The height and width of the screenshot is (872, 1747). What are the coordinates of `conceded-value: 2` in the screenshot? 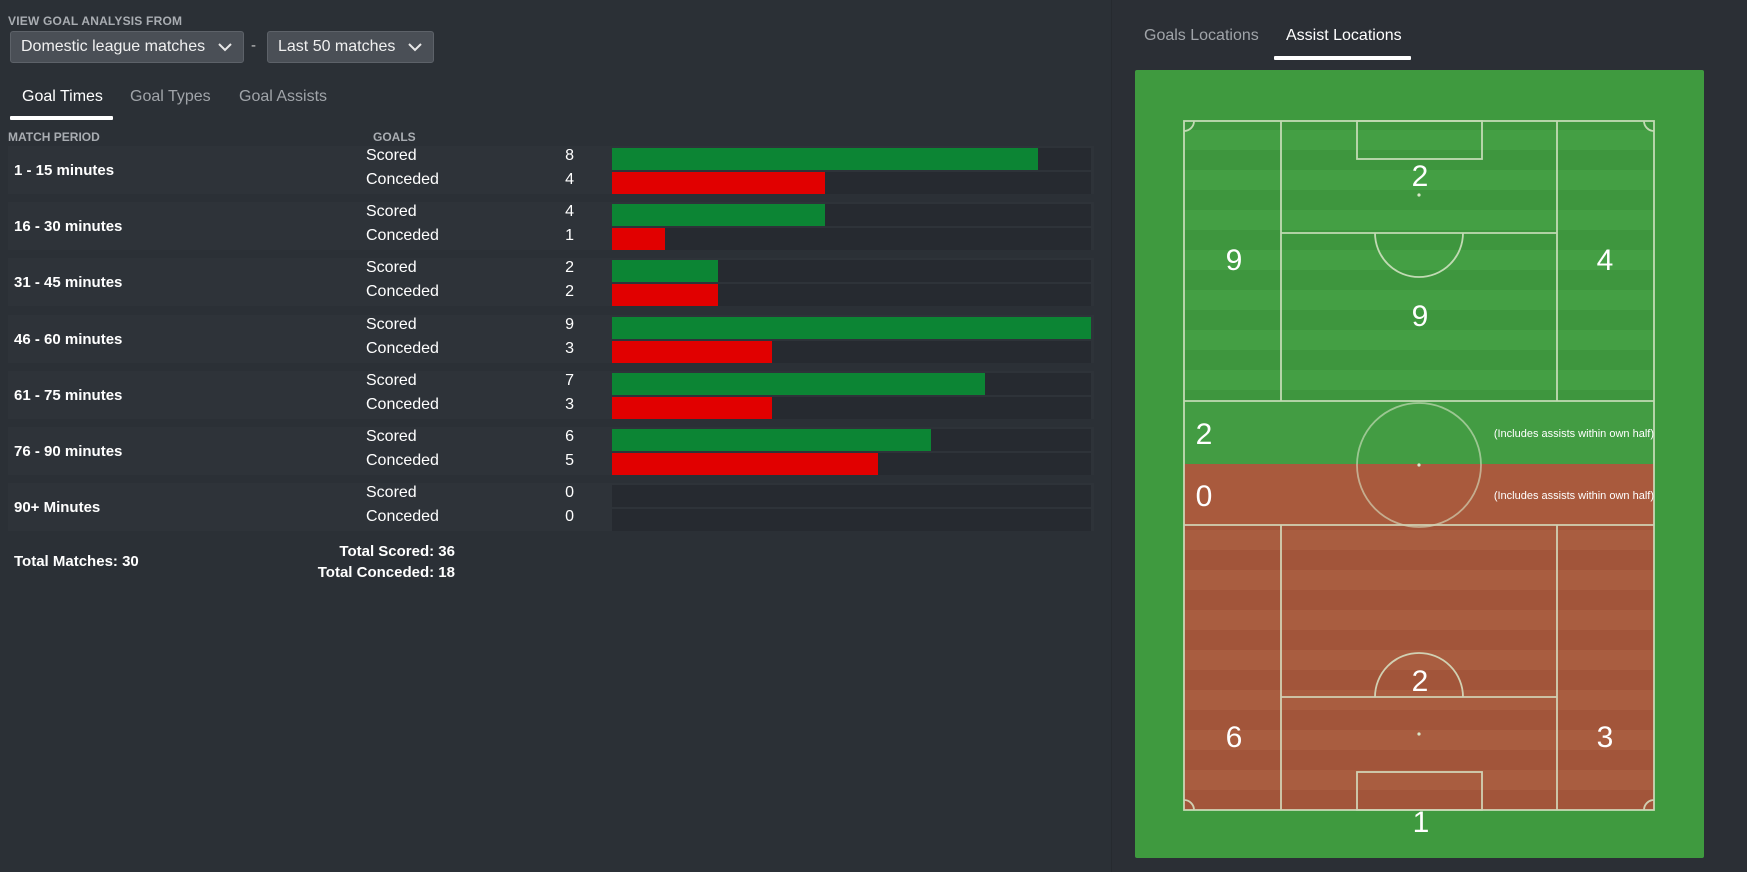 It's located at (569, 291).